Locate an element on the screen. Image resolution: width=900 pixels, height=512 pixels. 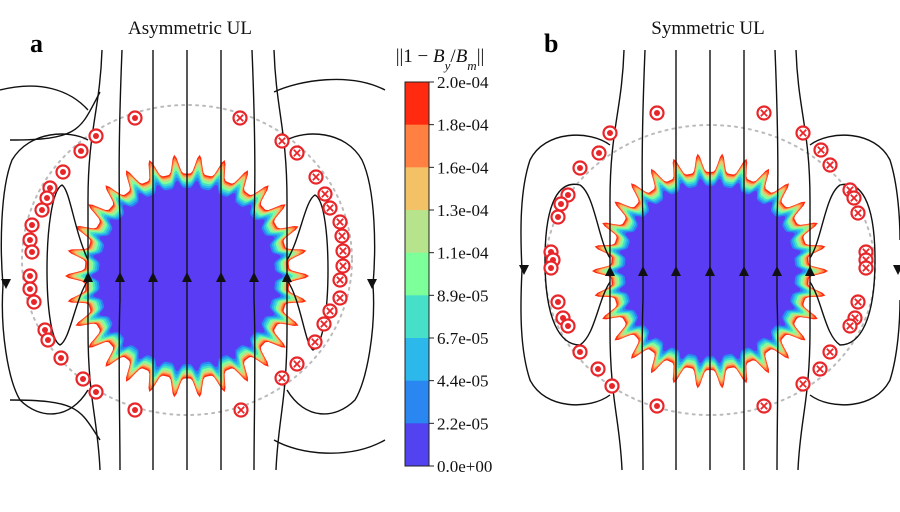
colorbar-tick-label: 1.8e-04 is located at coordinates (463, 125).